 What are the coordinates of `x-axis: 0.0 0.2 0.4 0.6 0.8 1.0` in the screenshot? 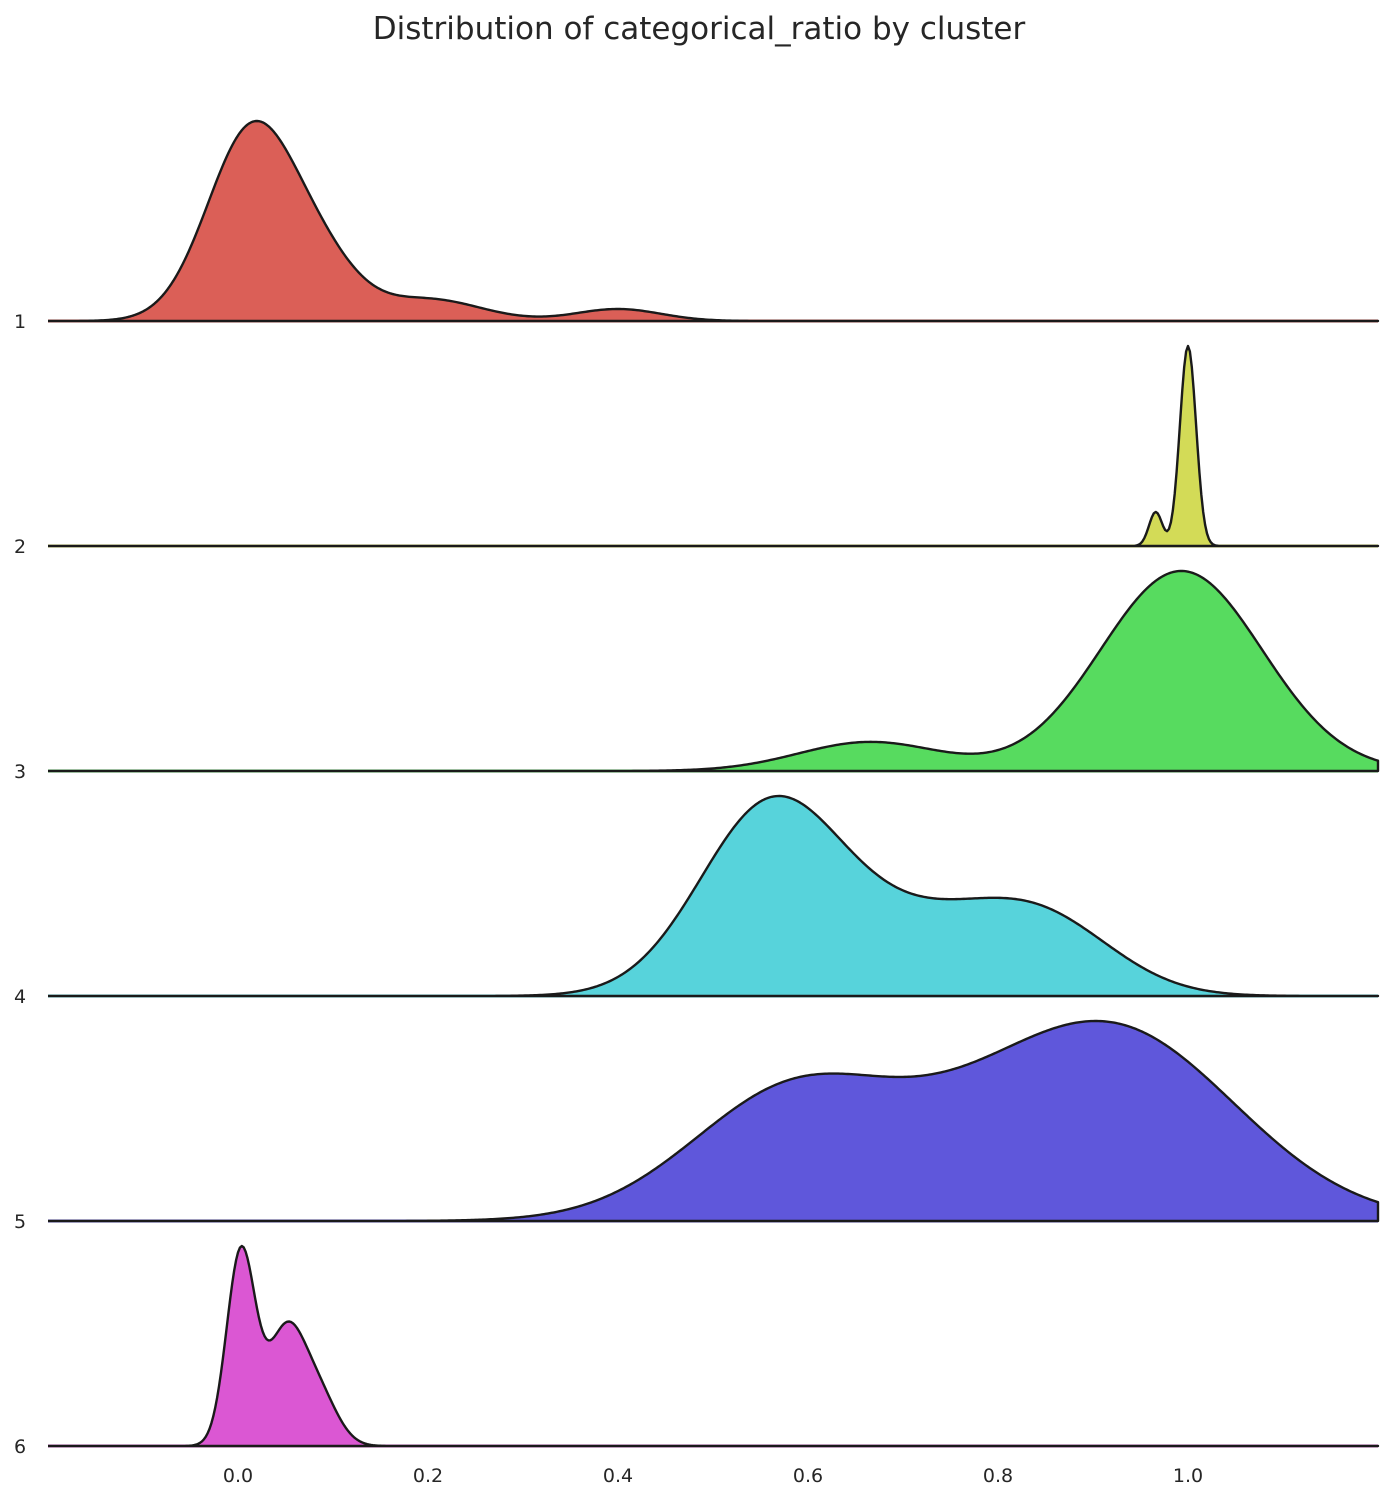 It's located at (713, 1476).